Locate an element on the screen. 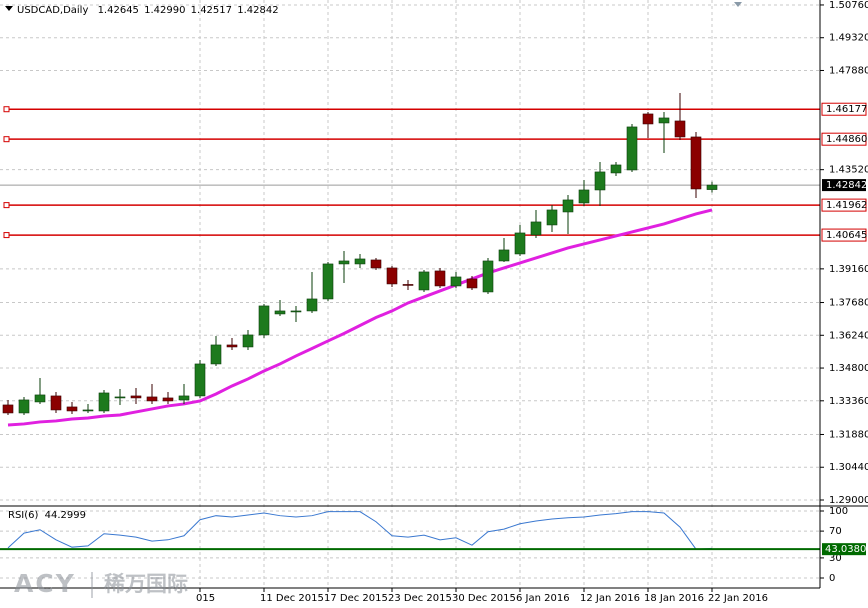 The width and height of the screenshot is (868, 608). y-tick-label: 1.33360 is located at coordinates (848, 401).